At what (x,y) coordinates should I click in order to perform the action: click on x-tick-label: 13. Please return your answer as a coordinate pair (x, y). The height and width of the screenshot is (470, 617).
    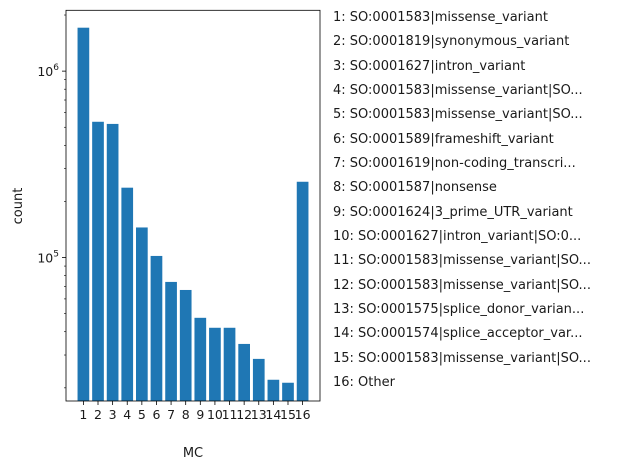
    Looking at the image, I should click on (259, 414).